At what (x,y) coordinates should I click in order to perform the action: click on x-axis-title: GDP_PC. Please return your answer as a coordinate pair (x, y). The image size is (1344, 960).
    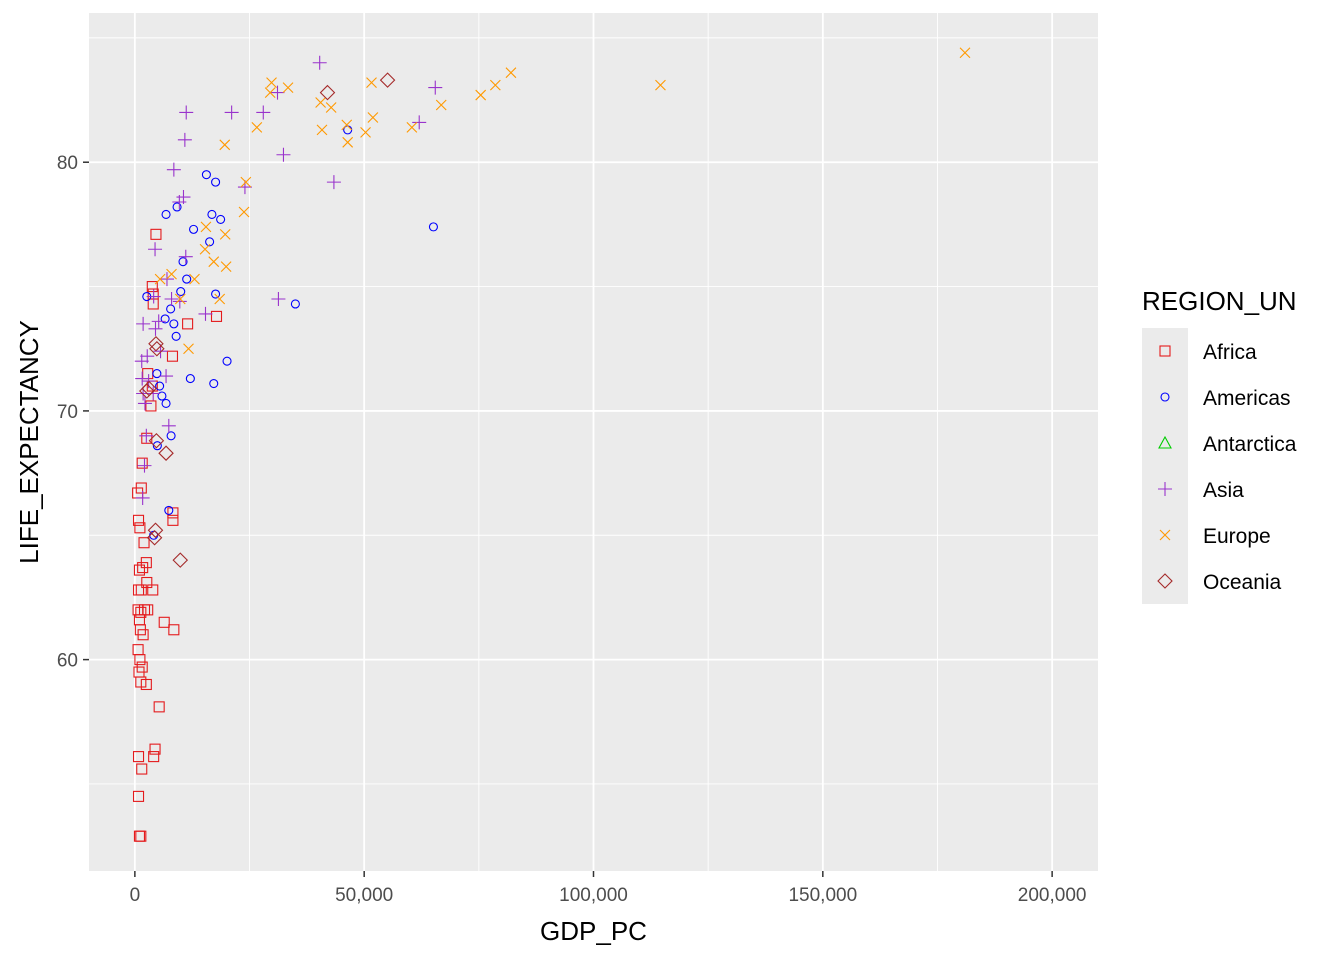
    Looking at the image, I should click on (593, 931).